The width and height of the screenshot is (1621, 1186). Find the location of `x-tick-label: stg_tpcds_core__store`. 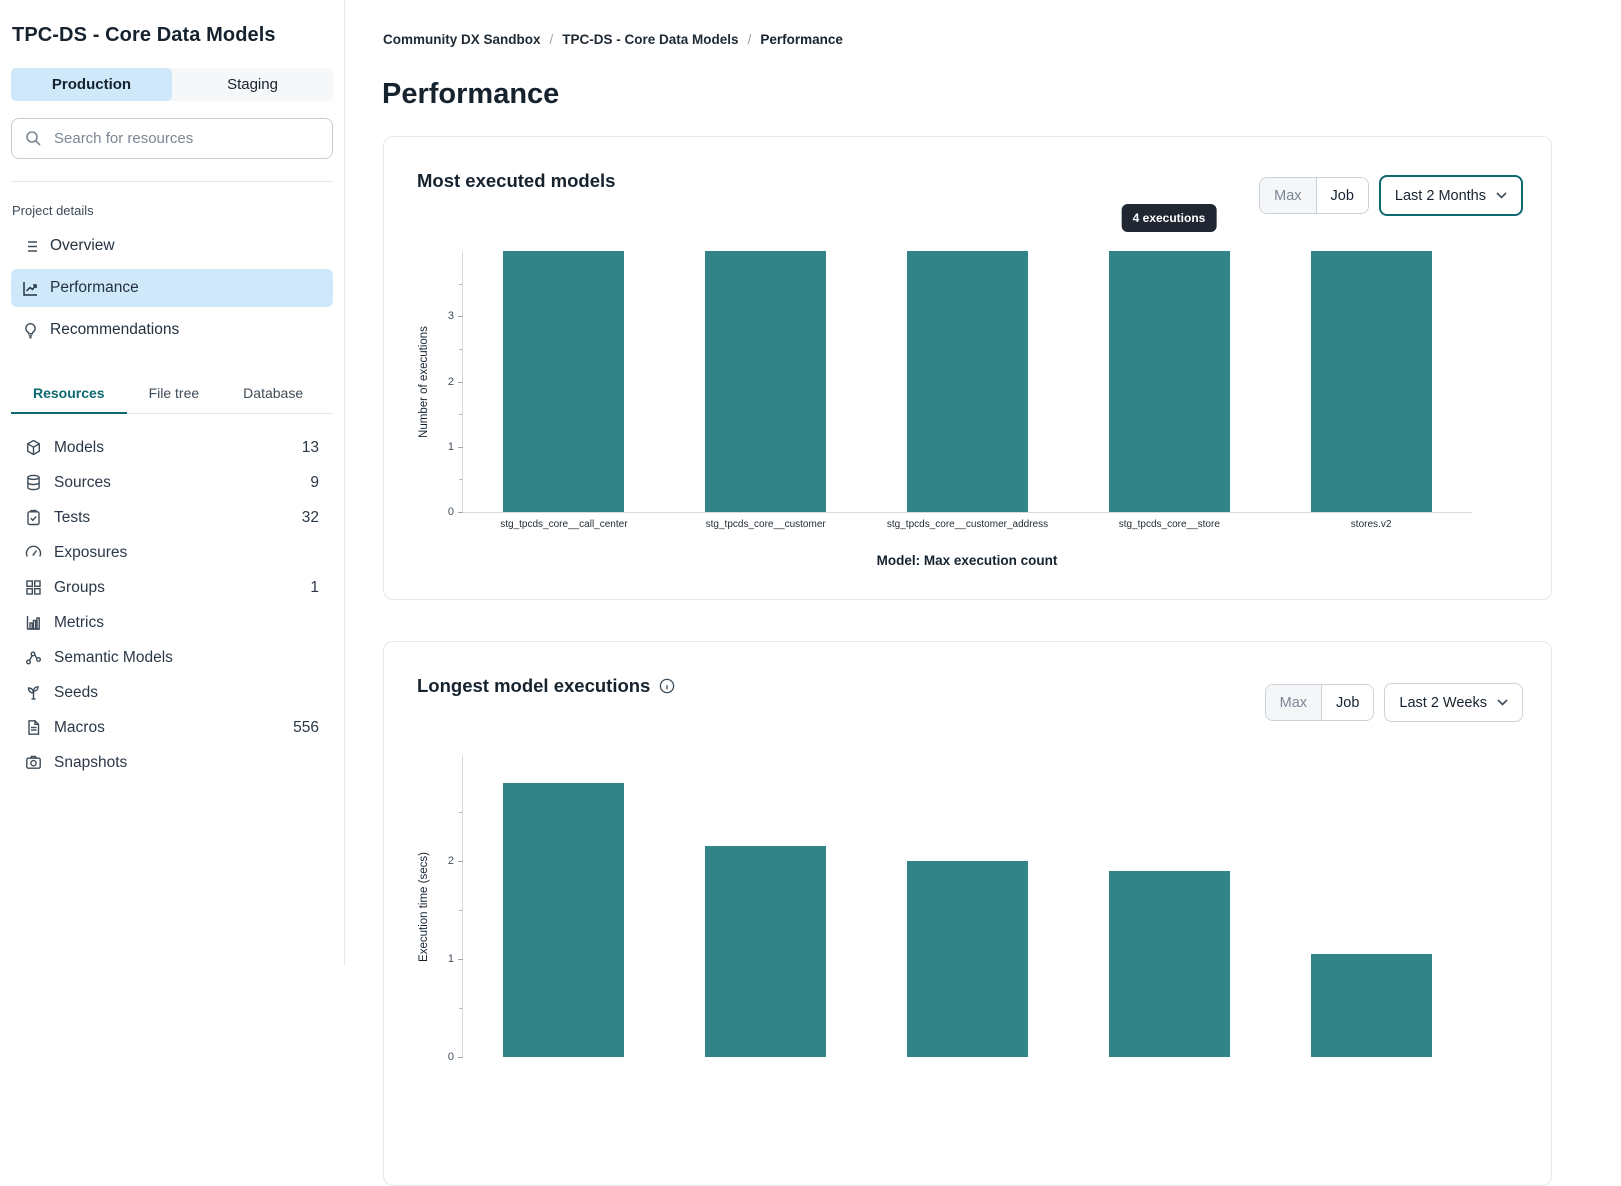

x-tick-label: stg_tpcds_core__store is located at coordinates (1169, 524).